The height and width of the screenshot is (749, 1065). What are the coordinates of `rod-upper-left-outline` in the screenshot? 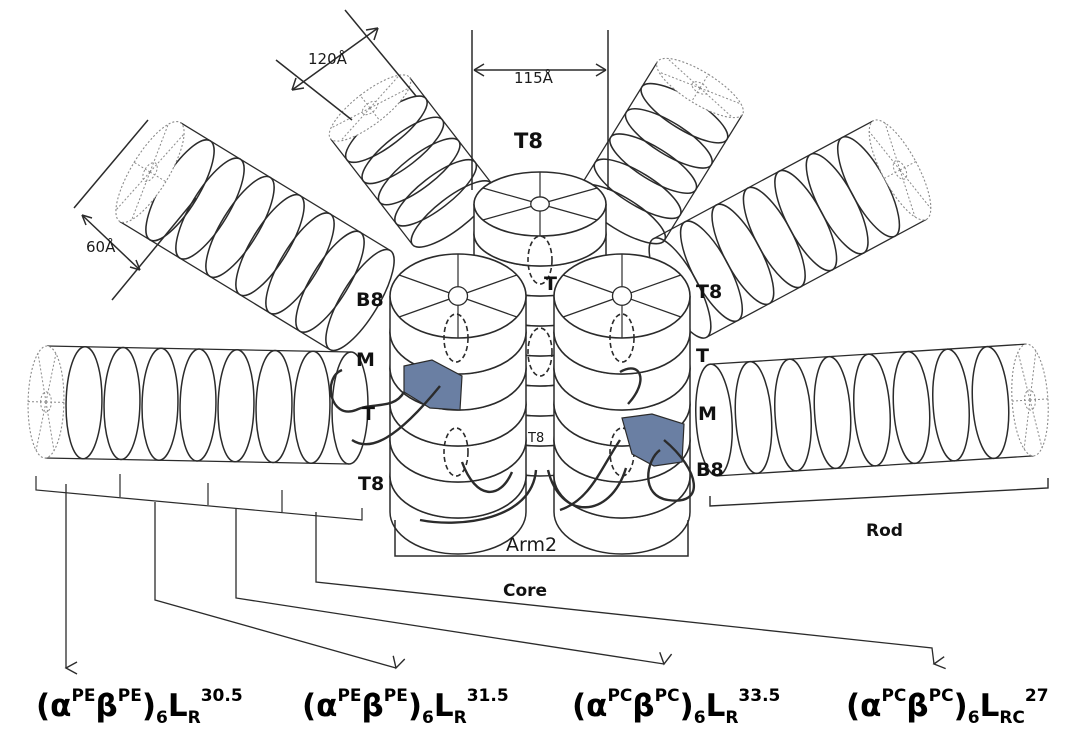 It's located at (255, 236).